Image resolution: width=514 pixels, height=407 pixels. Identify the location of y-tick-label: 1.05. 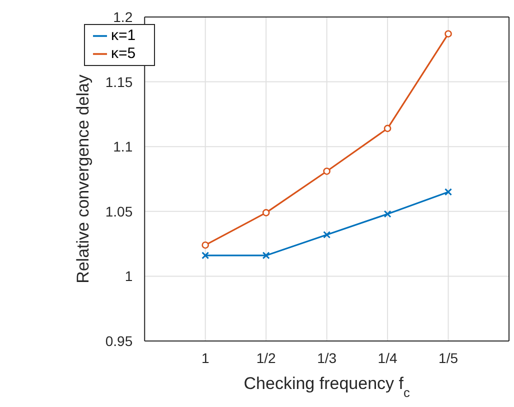
(119, 211).